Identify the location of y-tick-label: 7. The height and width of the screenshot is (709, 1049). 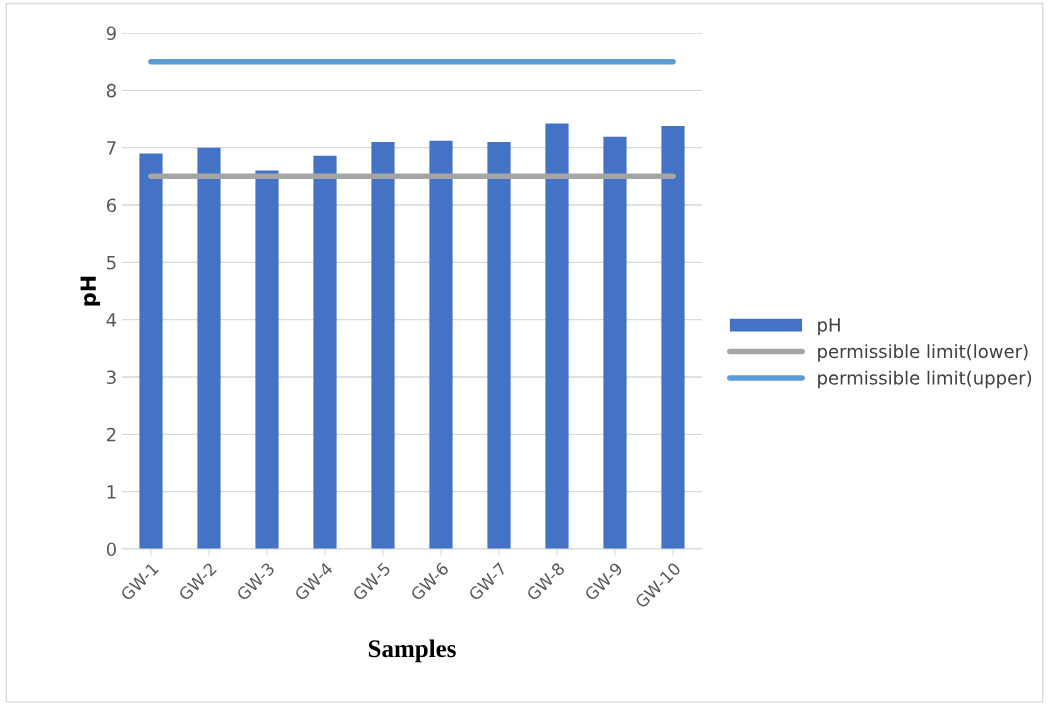
(111, 148).